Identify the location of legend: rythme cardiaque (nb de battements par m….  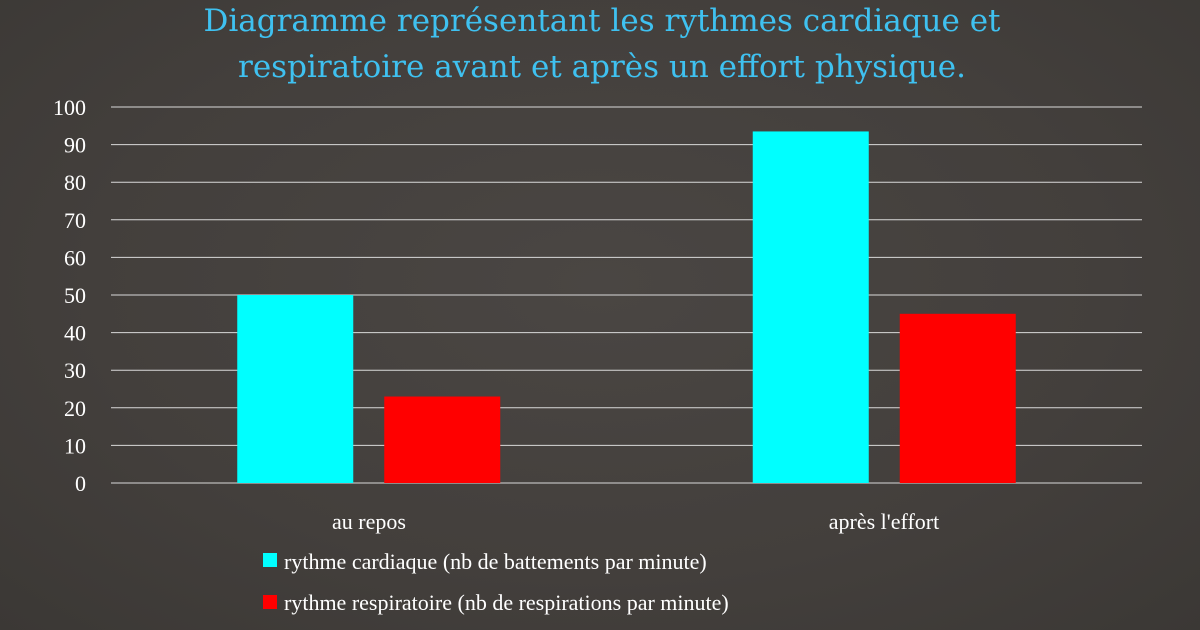
(496, 582).